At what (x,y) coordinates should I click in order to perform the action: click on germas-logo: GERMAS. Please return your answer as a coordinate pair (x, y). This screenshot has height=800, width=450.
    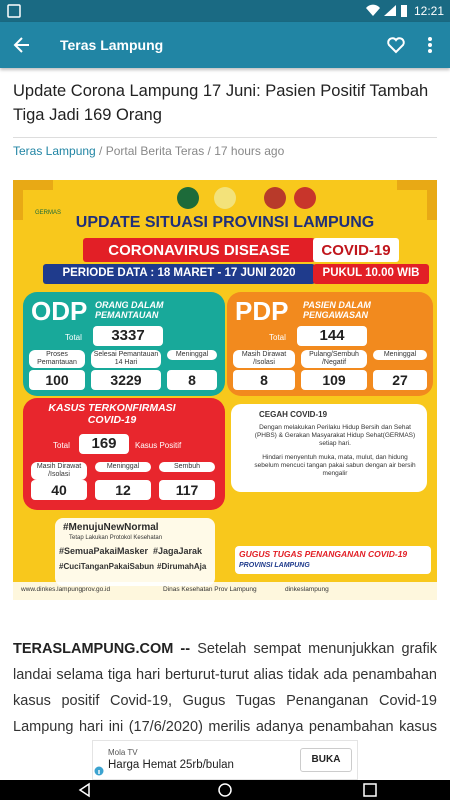
    Looking at the image, I should click on (48, 213).